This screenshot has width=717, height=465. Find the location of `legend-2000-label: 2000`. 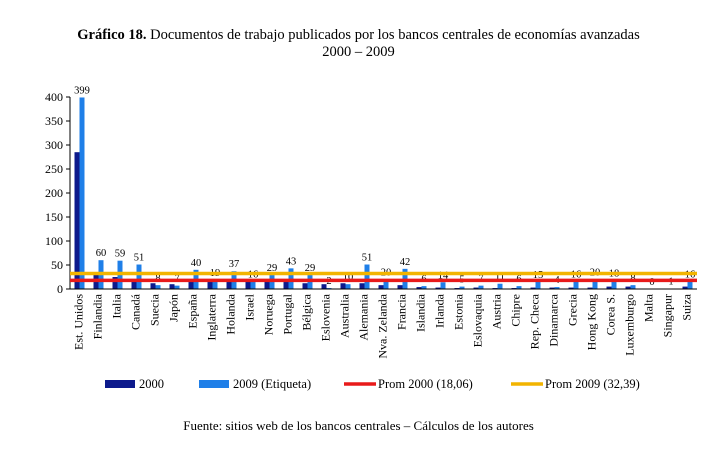

legend-2000-label: 2000 is located at coordinates (151, 384).